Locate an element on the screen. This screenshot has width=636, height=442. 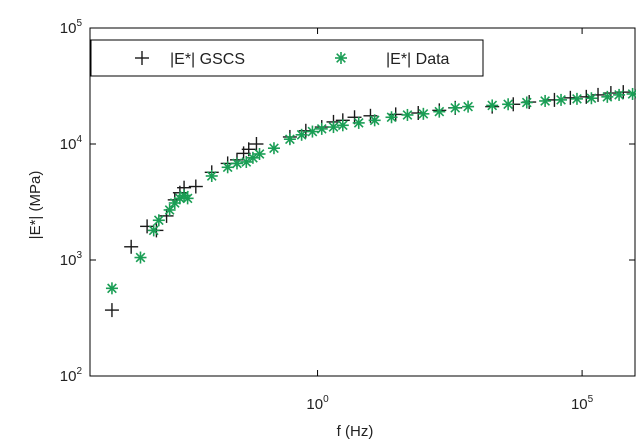
legend-label-gscs: |E*| GSCS is located at coordinates (207, 59).